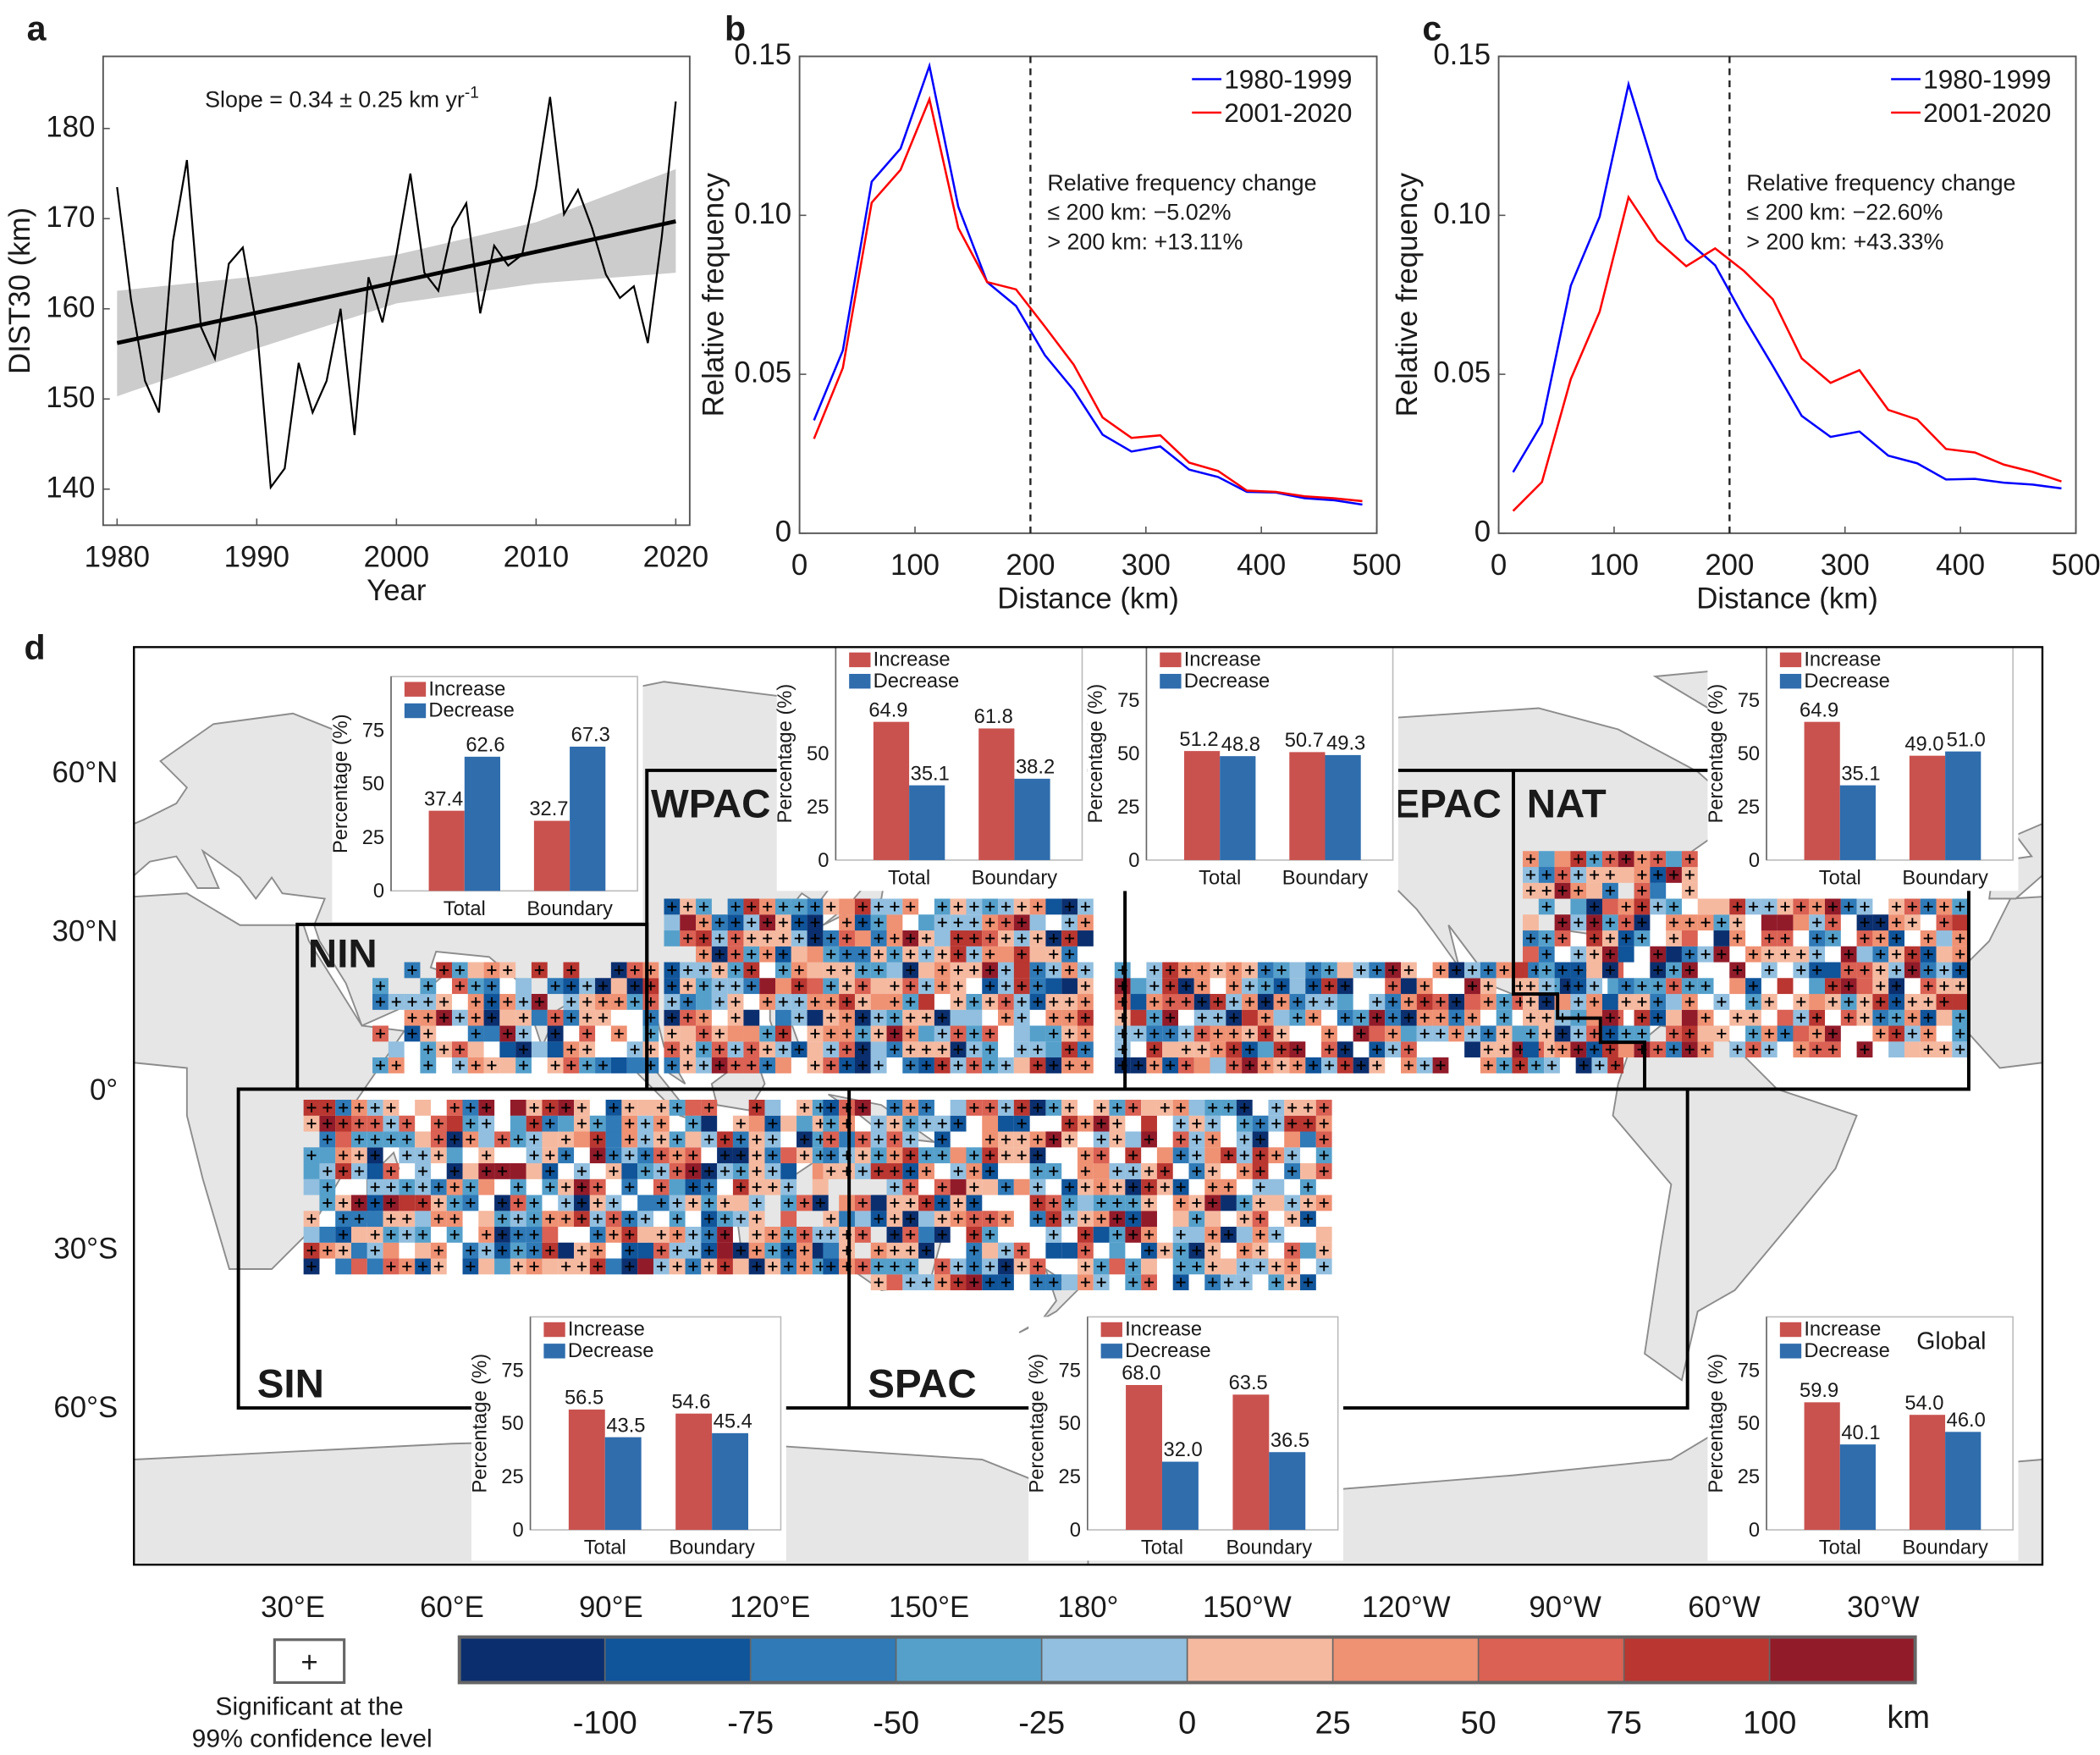  Describe the element at coordinates (1032, 819) in the screenshot. I see `bar-decrease-boundary` at that location.